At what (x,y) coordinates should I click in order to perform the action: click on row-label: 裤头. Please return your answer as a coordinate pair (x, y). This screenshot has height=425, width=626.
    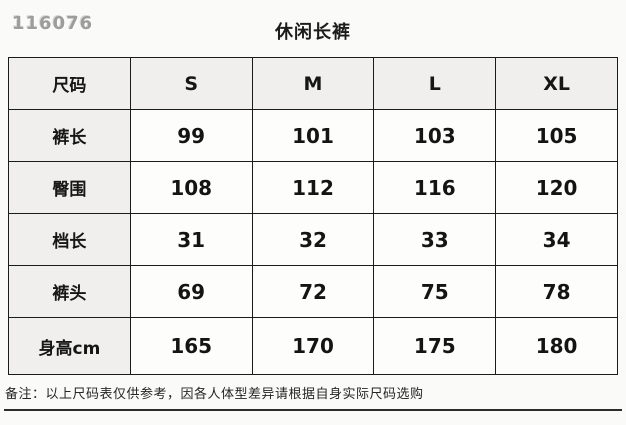
    Looking at the image, I should click on (69, 291).